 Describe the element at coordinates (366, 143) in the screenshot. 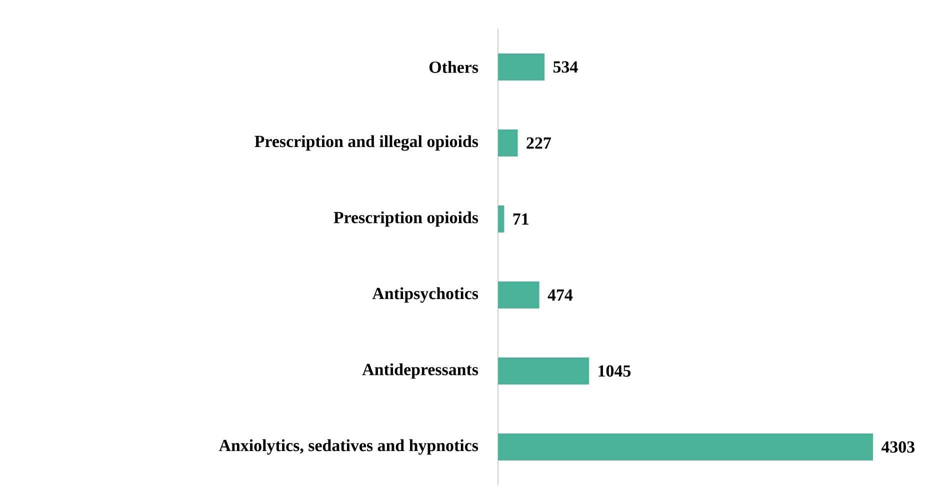

I see `y-tick-label: Prescription and illegal opioids` at that location.